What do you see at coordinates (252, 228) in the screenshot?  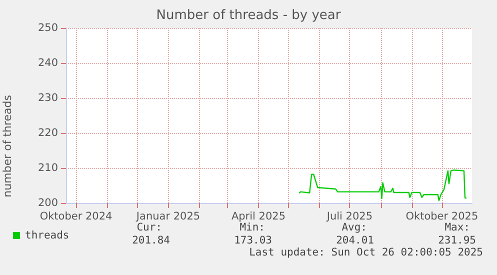 I see `text: Min:` at bounding box center [252, 228].